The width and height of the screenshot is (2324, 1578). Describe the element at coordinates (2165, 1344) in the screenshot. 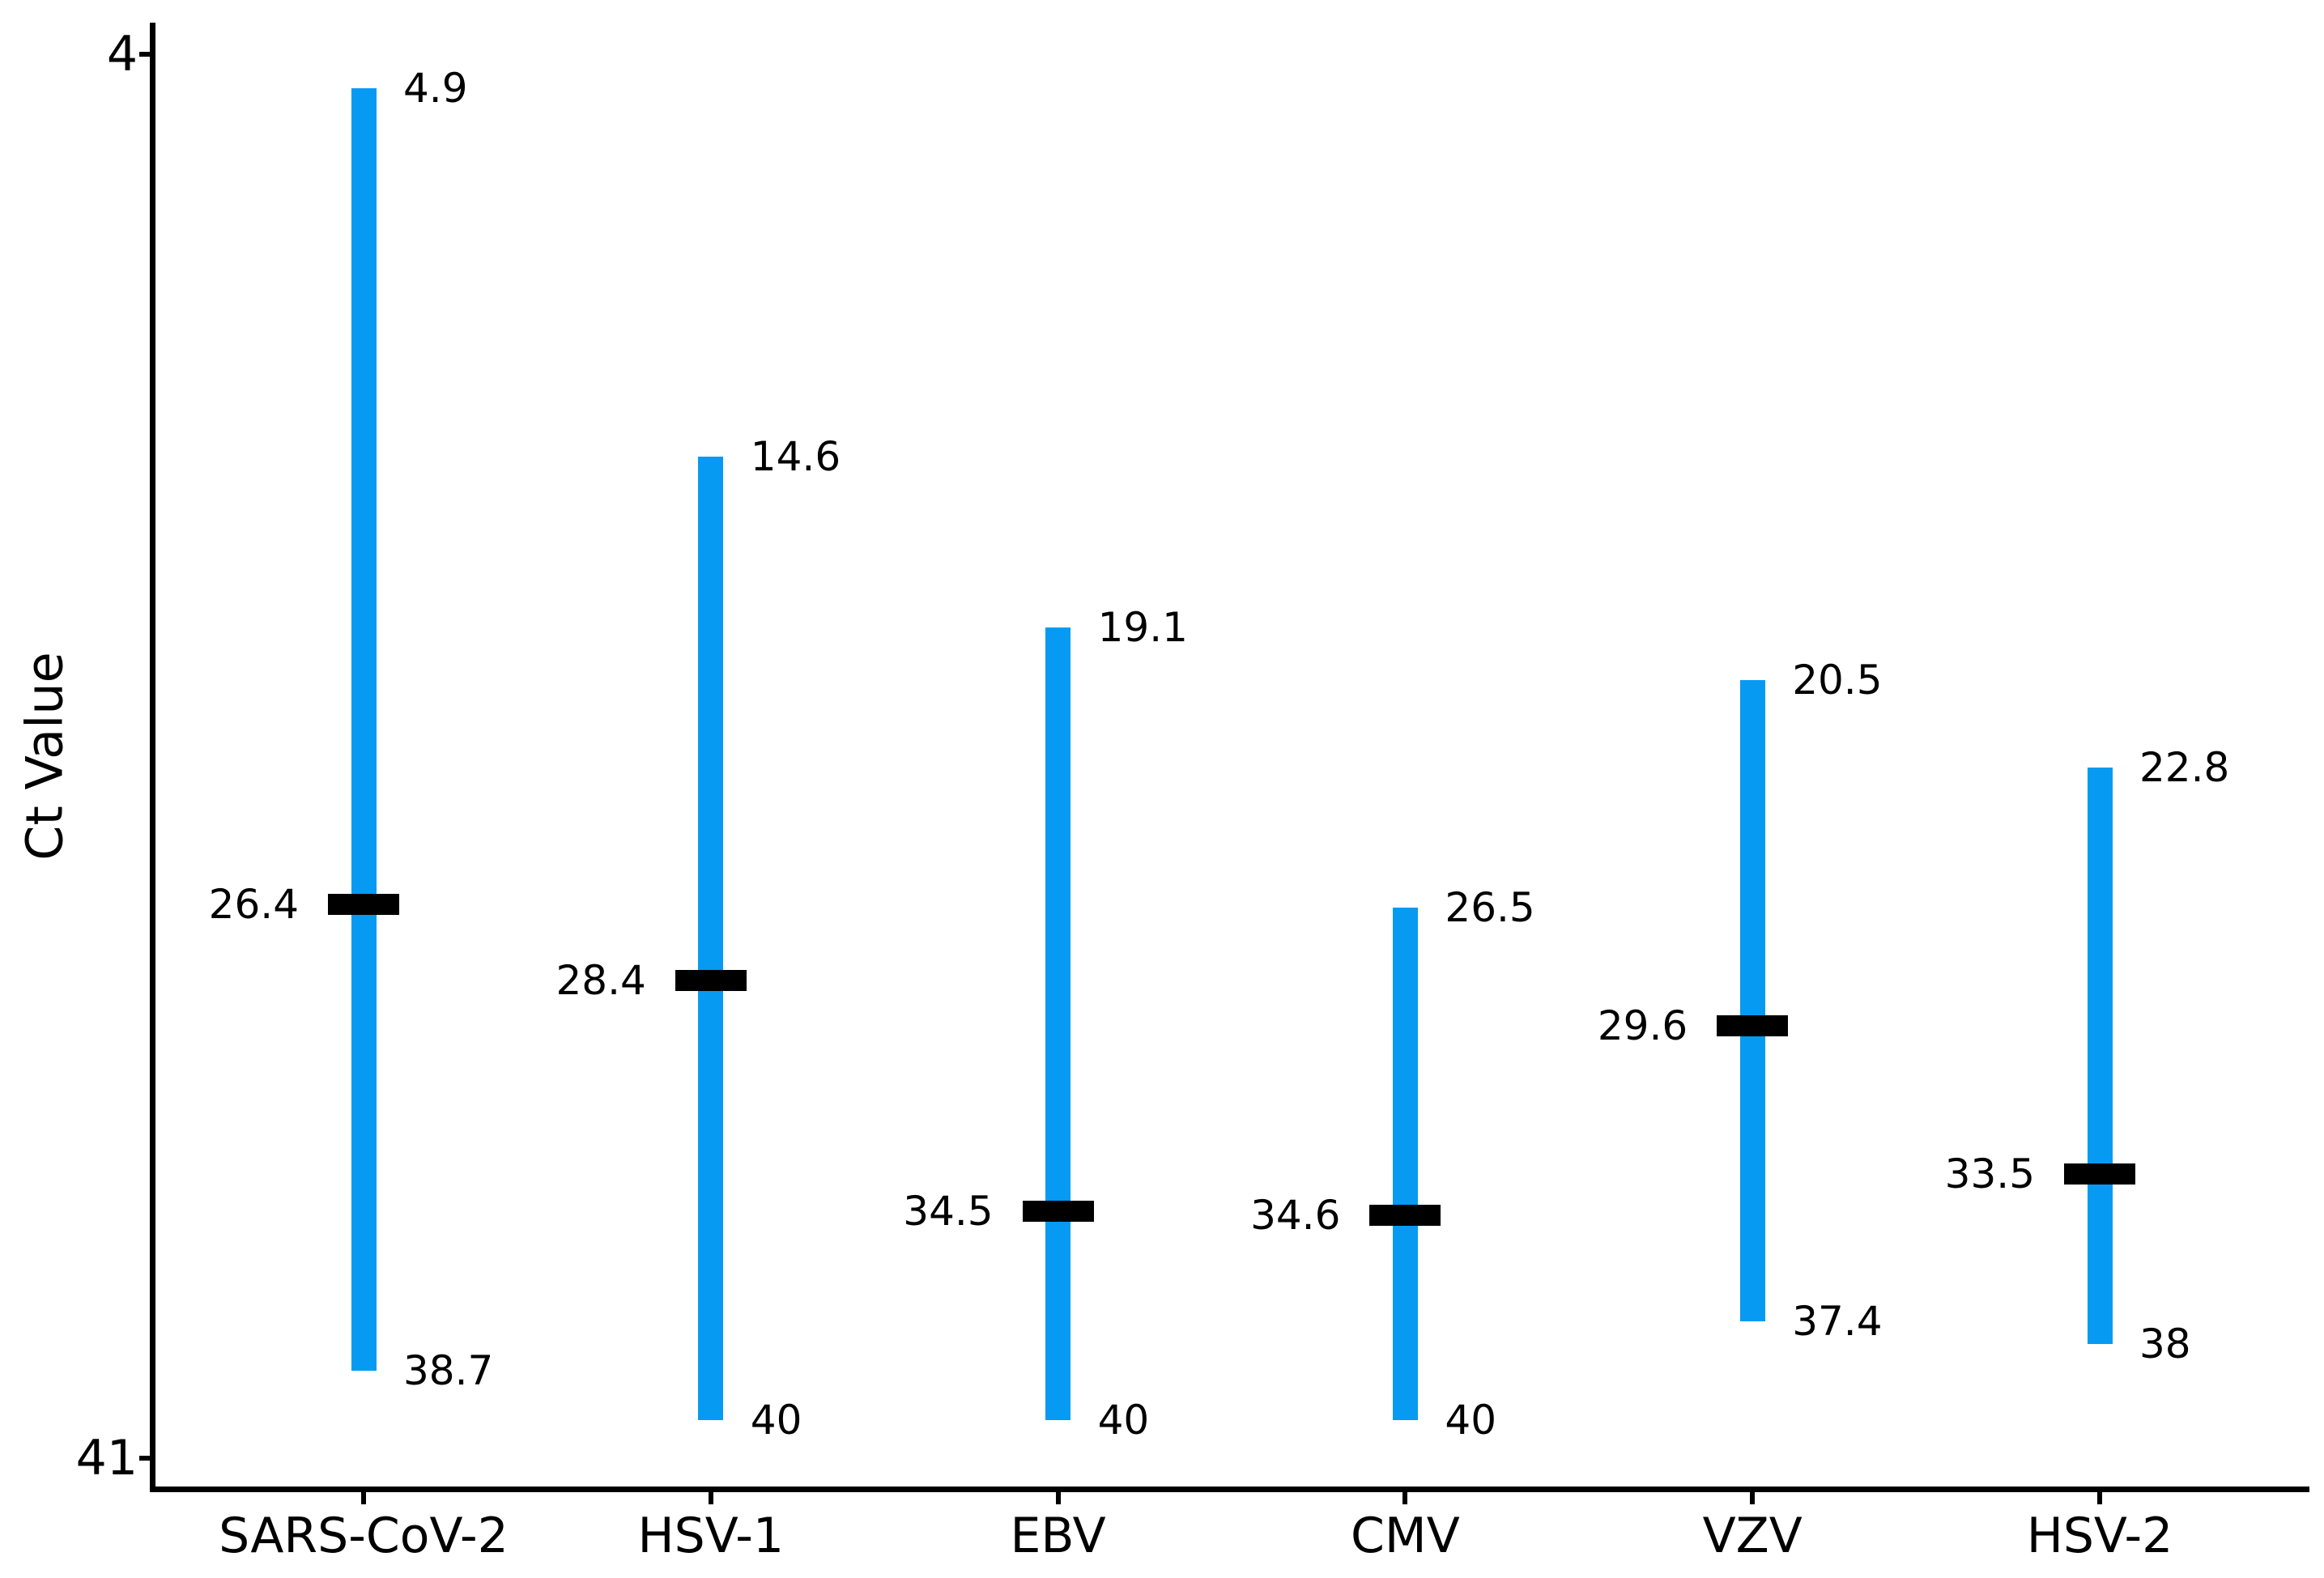

I see `high-value-label: 38` at that location.